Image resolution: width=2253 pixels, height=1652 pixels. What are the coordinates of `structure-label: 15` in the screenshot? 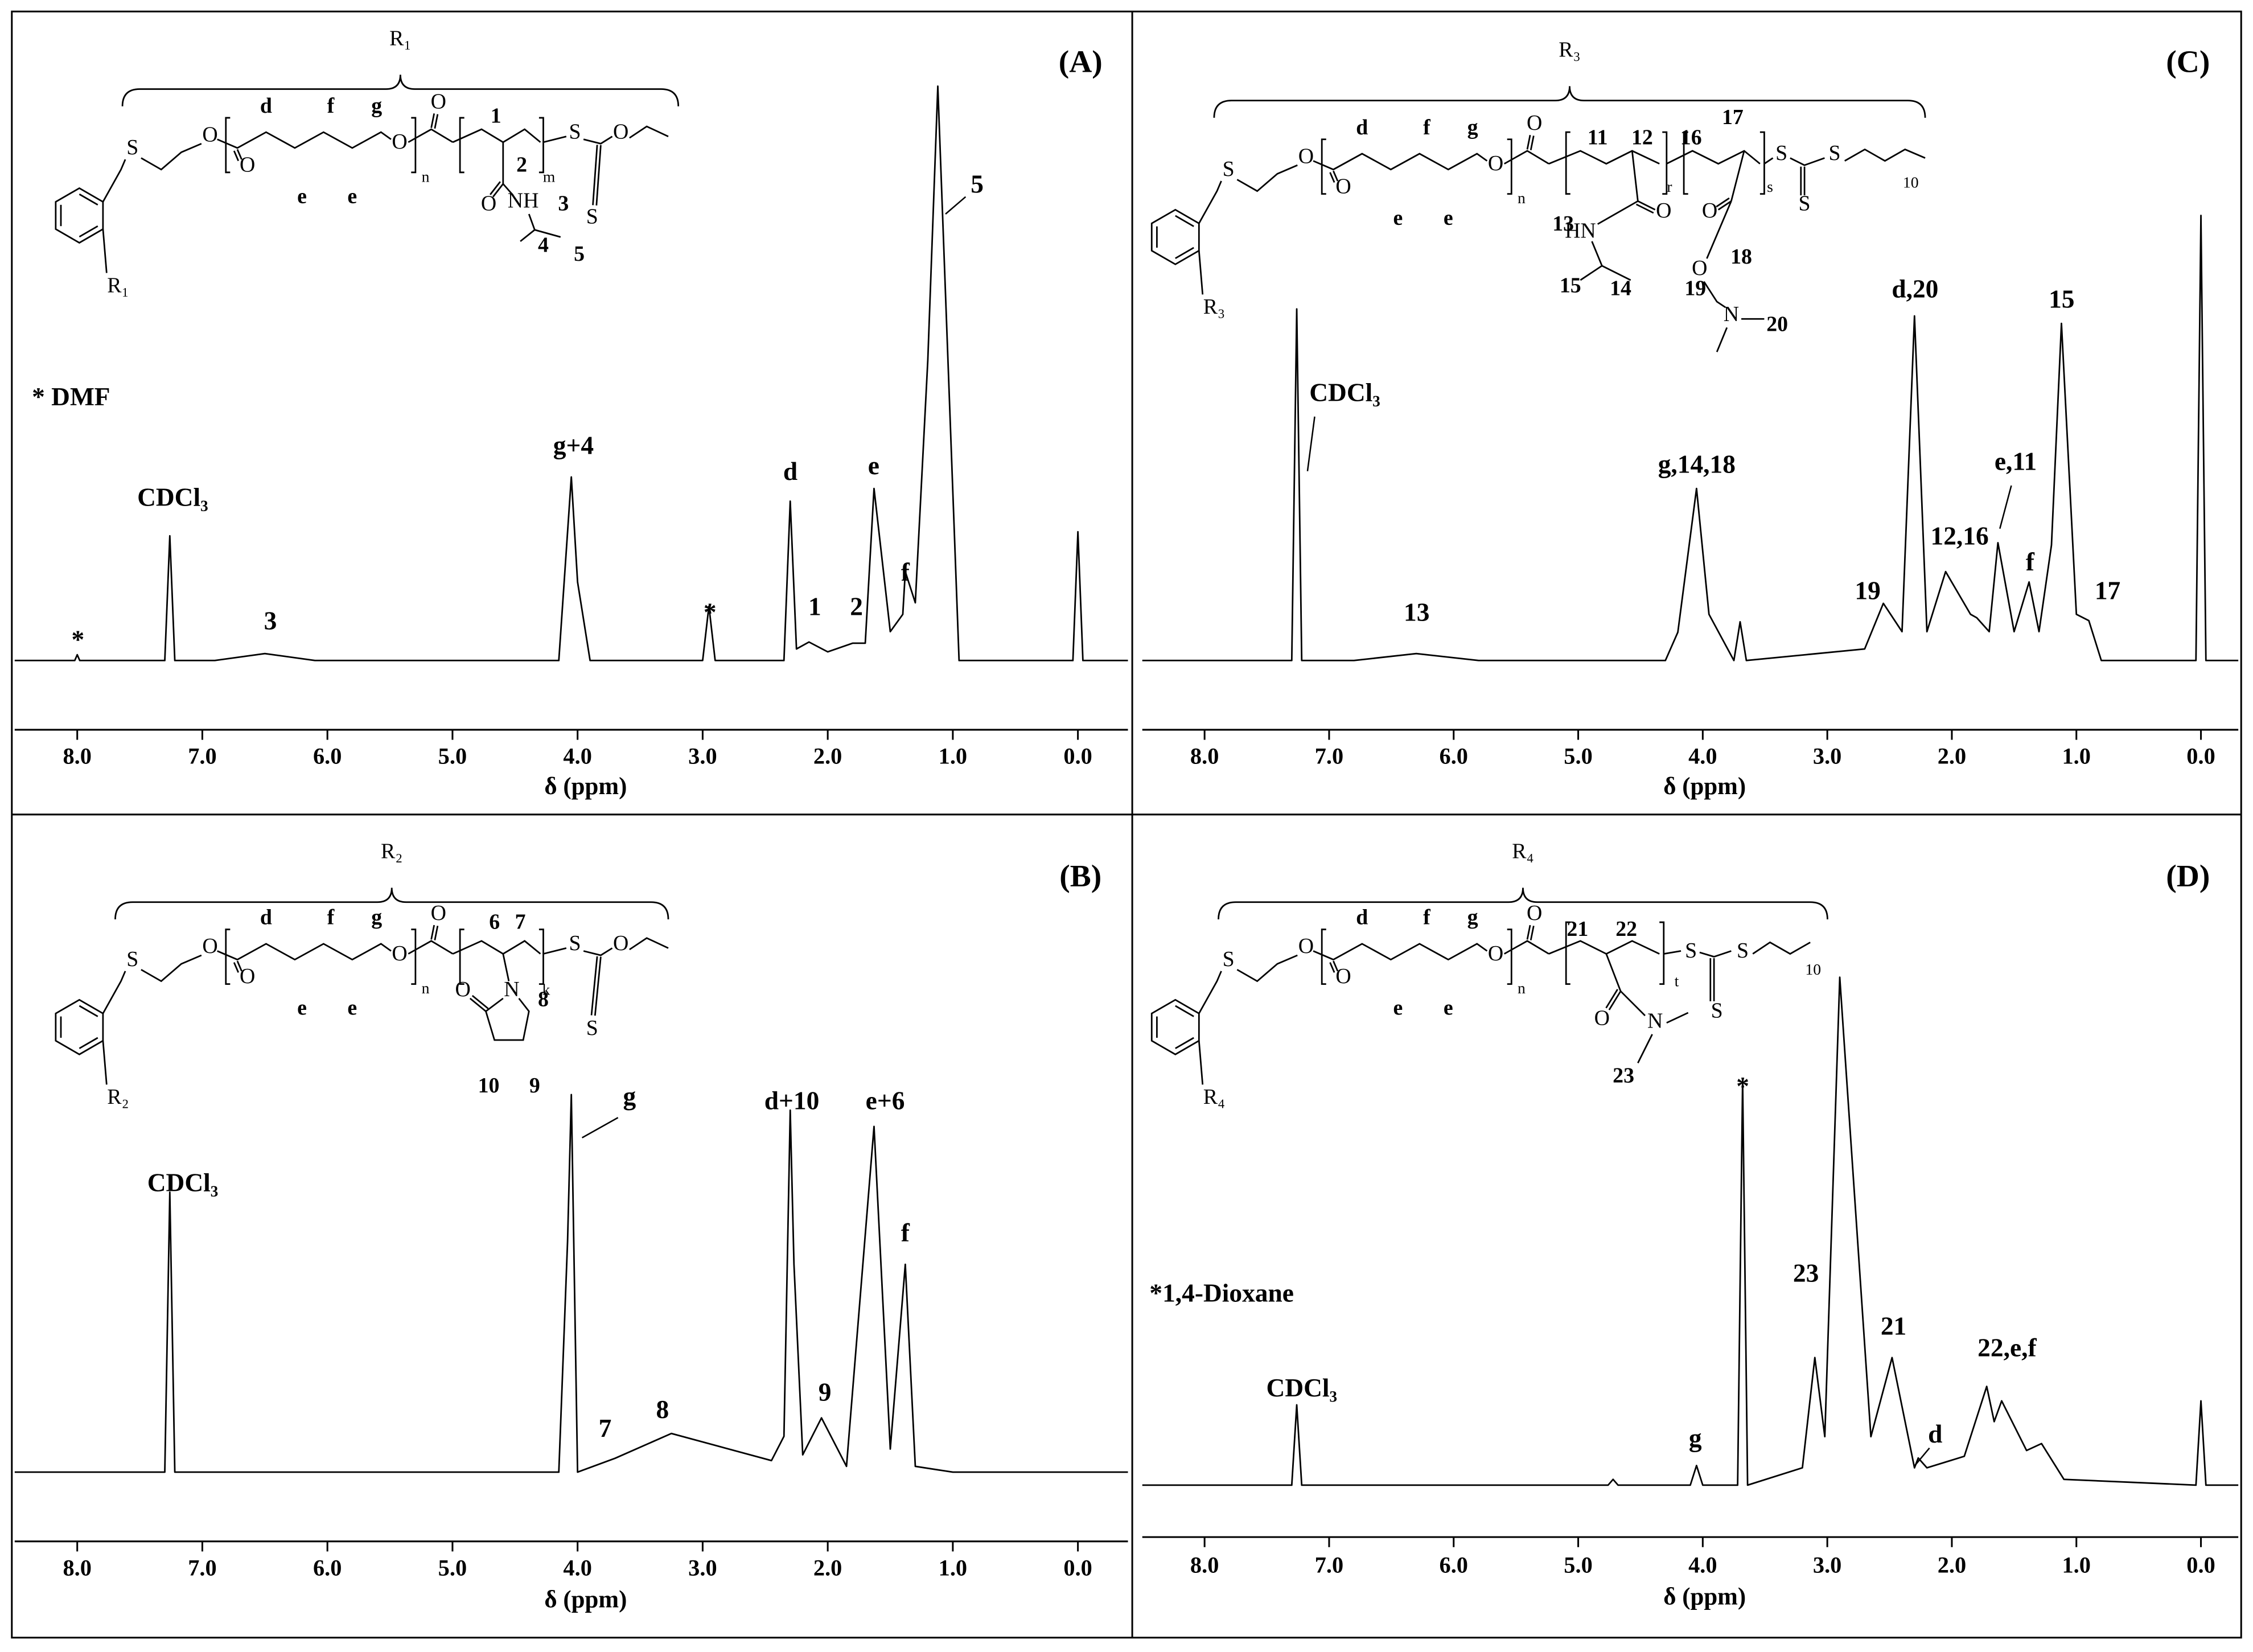 It's located at (1570, 285).